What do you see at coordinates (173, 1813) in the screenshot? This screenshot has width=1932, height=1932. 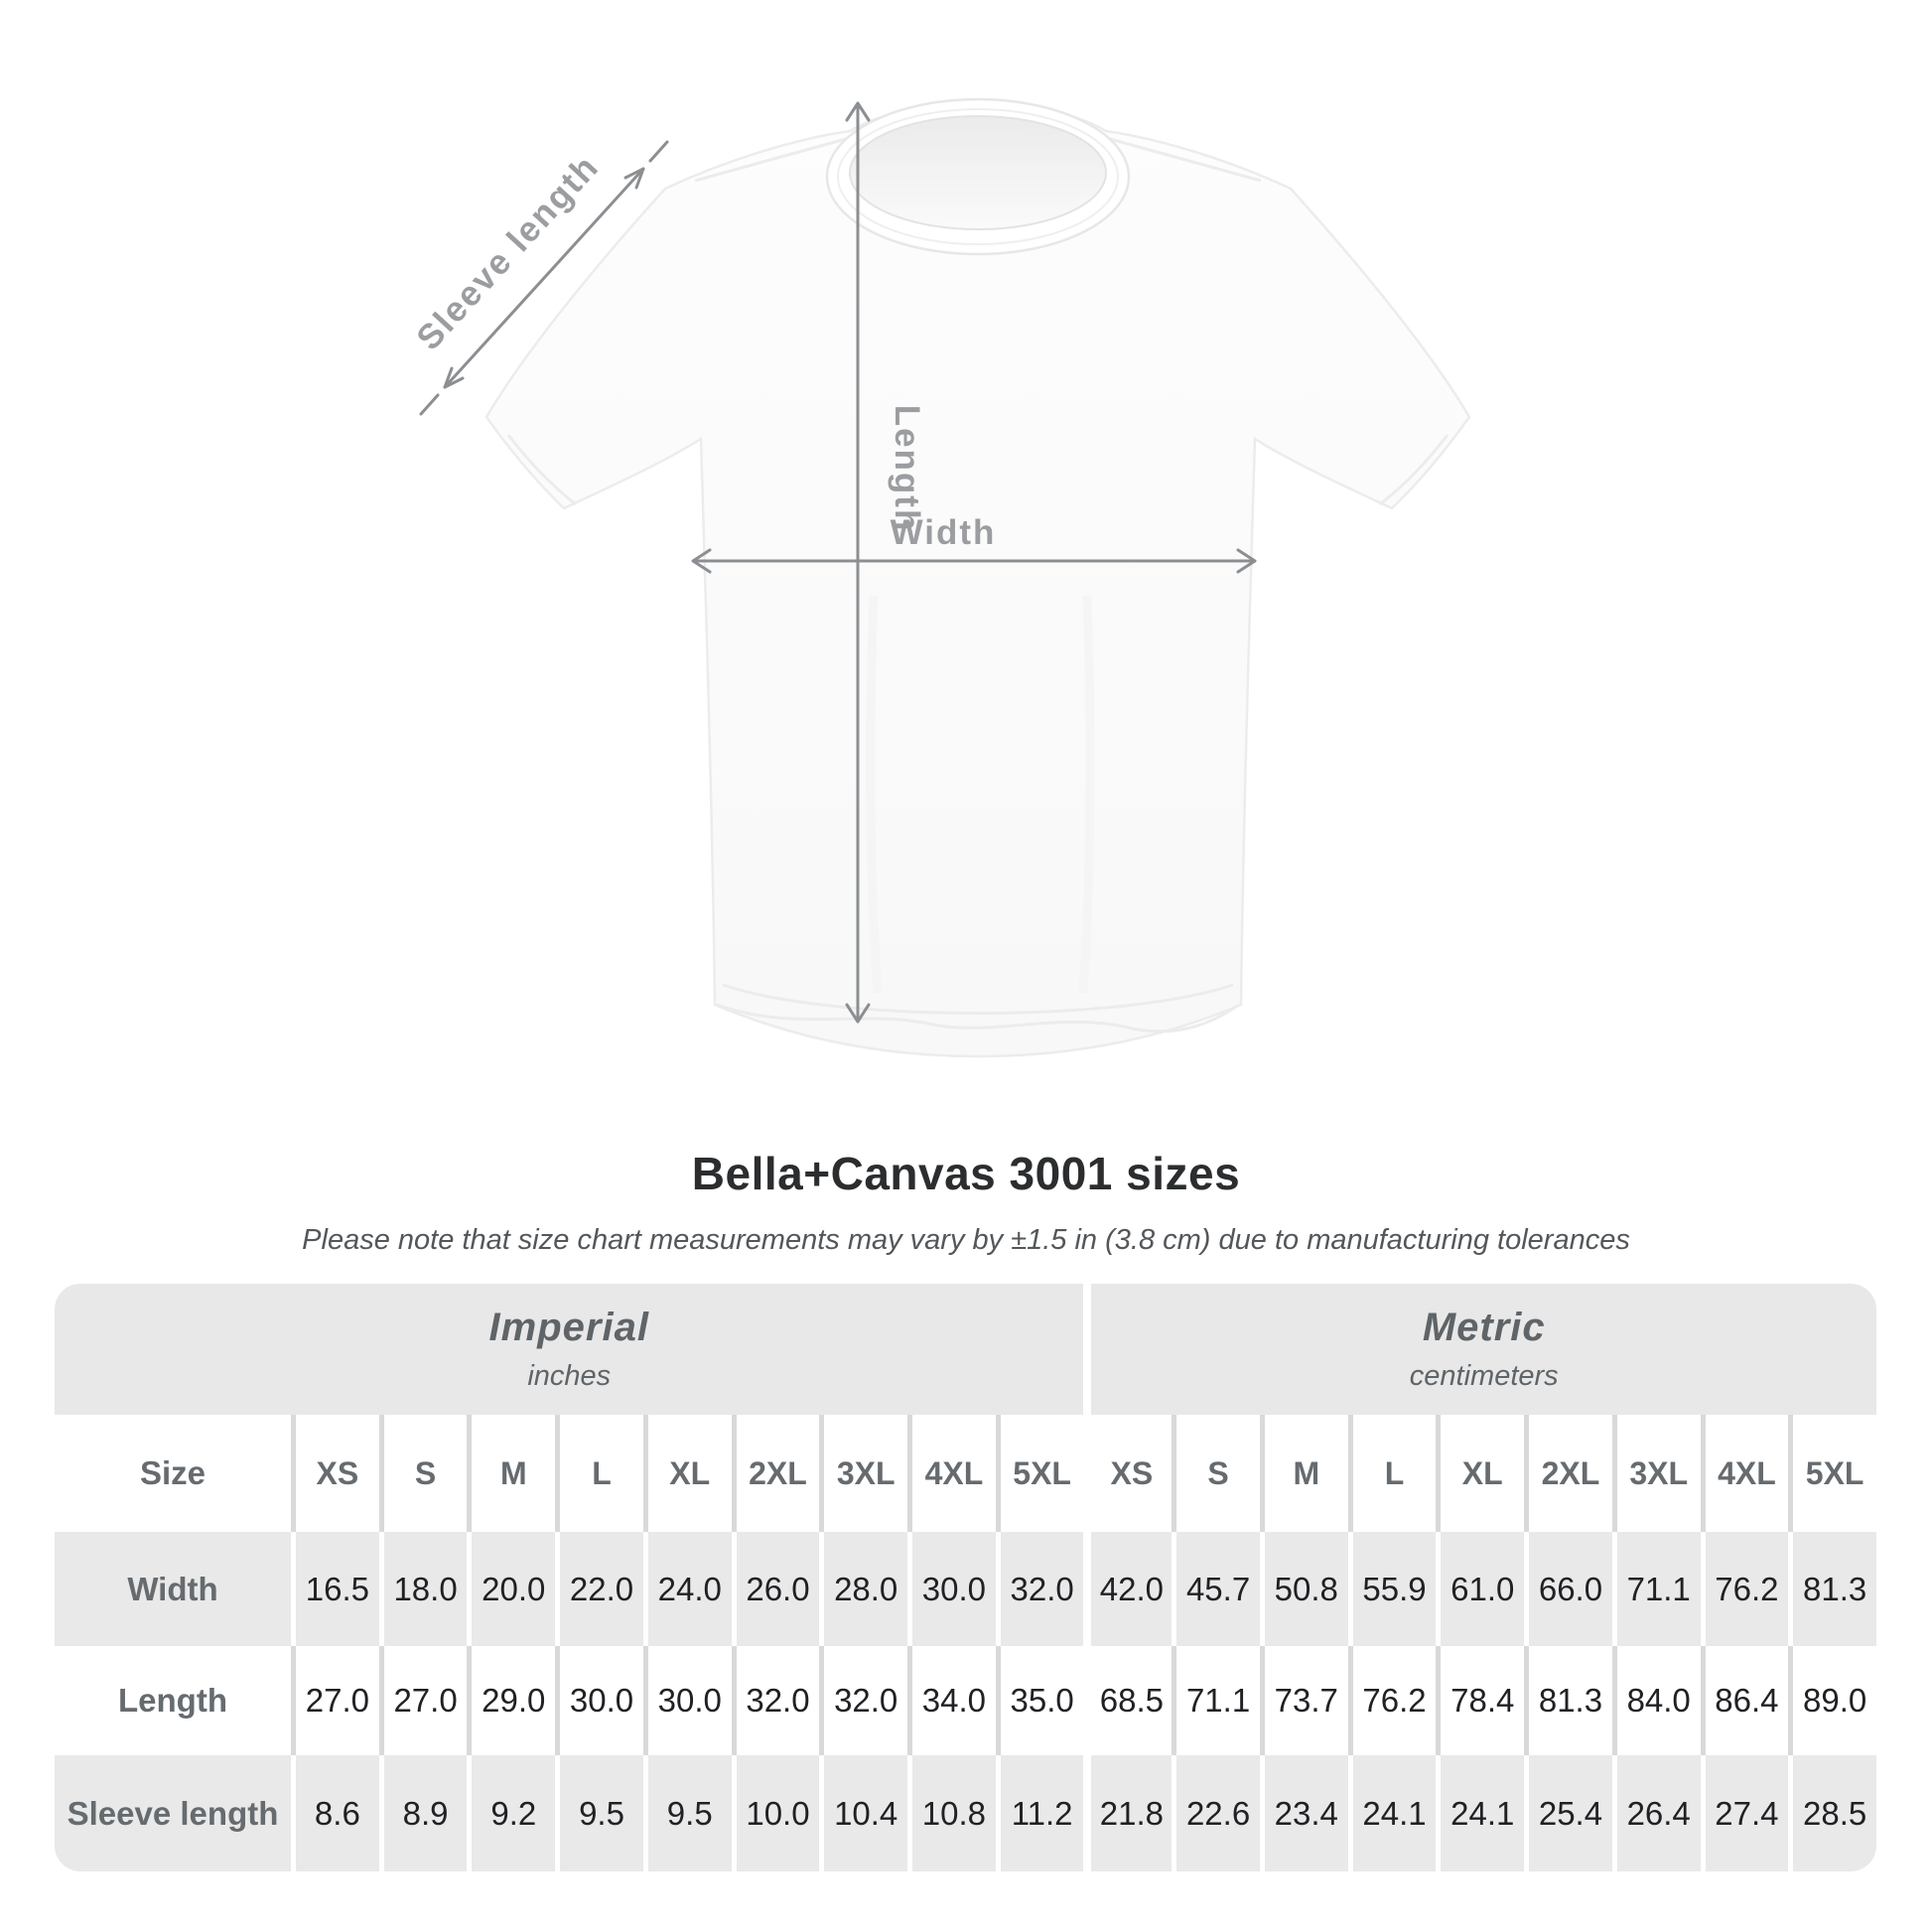 I see `row-label-sleeve-length: Sleeve length` at bounding box center [173, 1813].